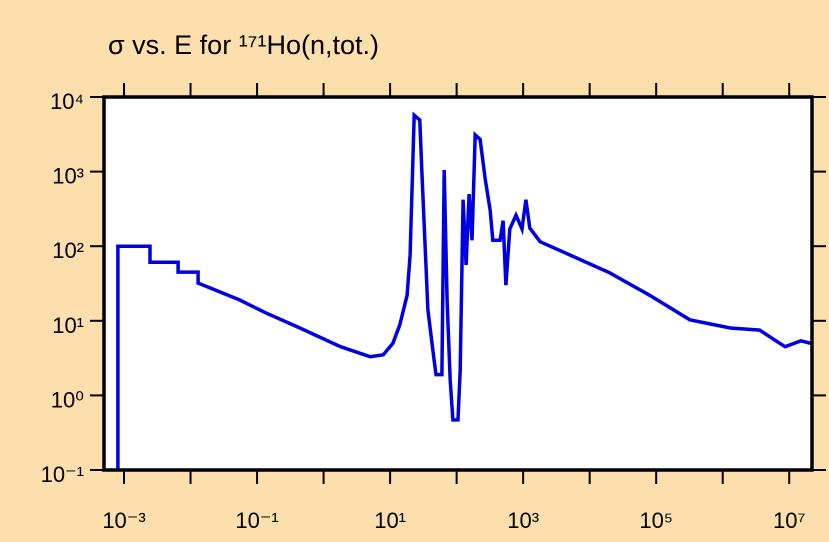 This screenshot has width=829, height=542. Describe the element at coordinates (68, 325) in the screenshot. I see `y-tick-label: 10¹` at that location.